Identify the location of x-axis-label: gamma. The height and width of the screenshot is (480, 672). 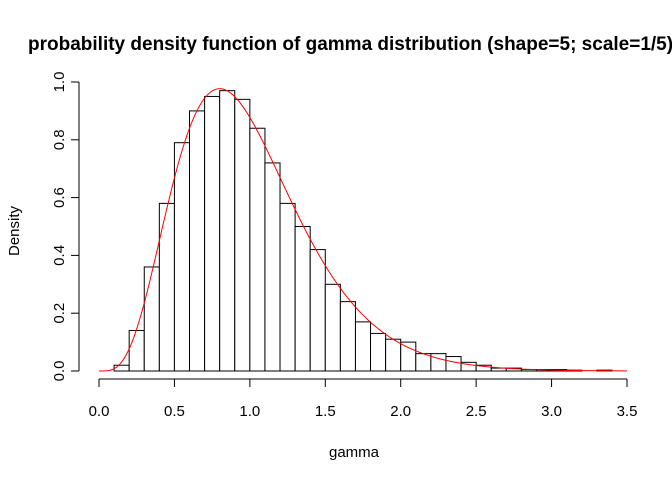
(354, 452).